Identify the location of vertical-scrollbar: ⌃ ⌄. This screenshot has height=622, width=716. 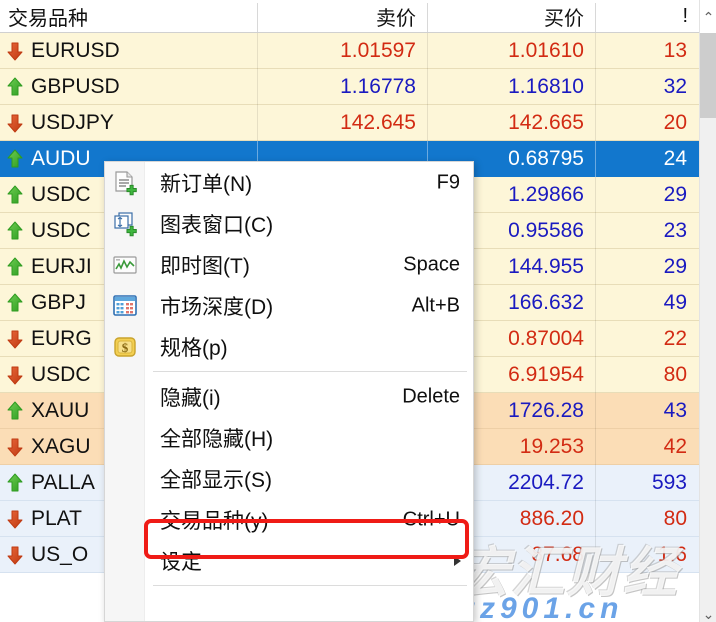
(707, 311).